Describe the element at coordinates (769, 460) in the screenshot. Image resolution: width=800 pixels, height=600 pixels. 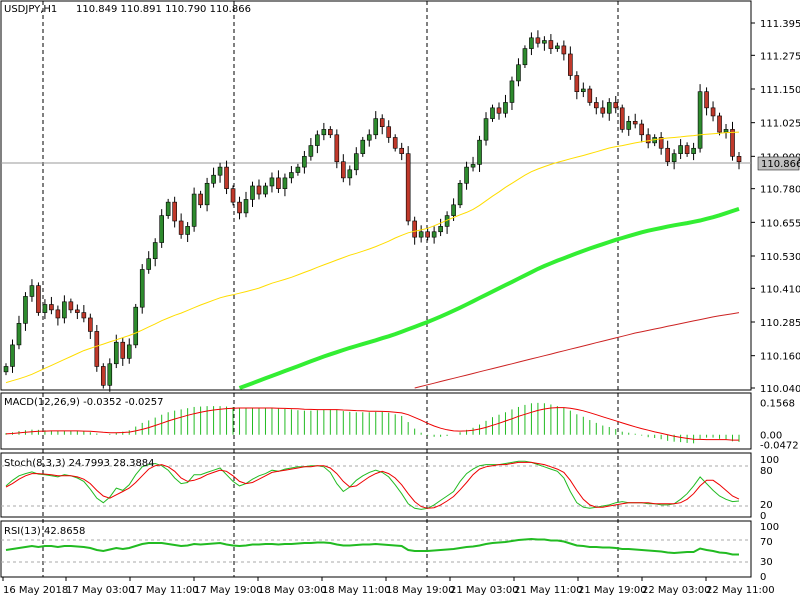
I see `stoch-tick-label: 100` at that location.